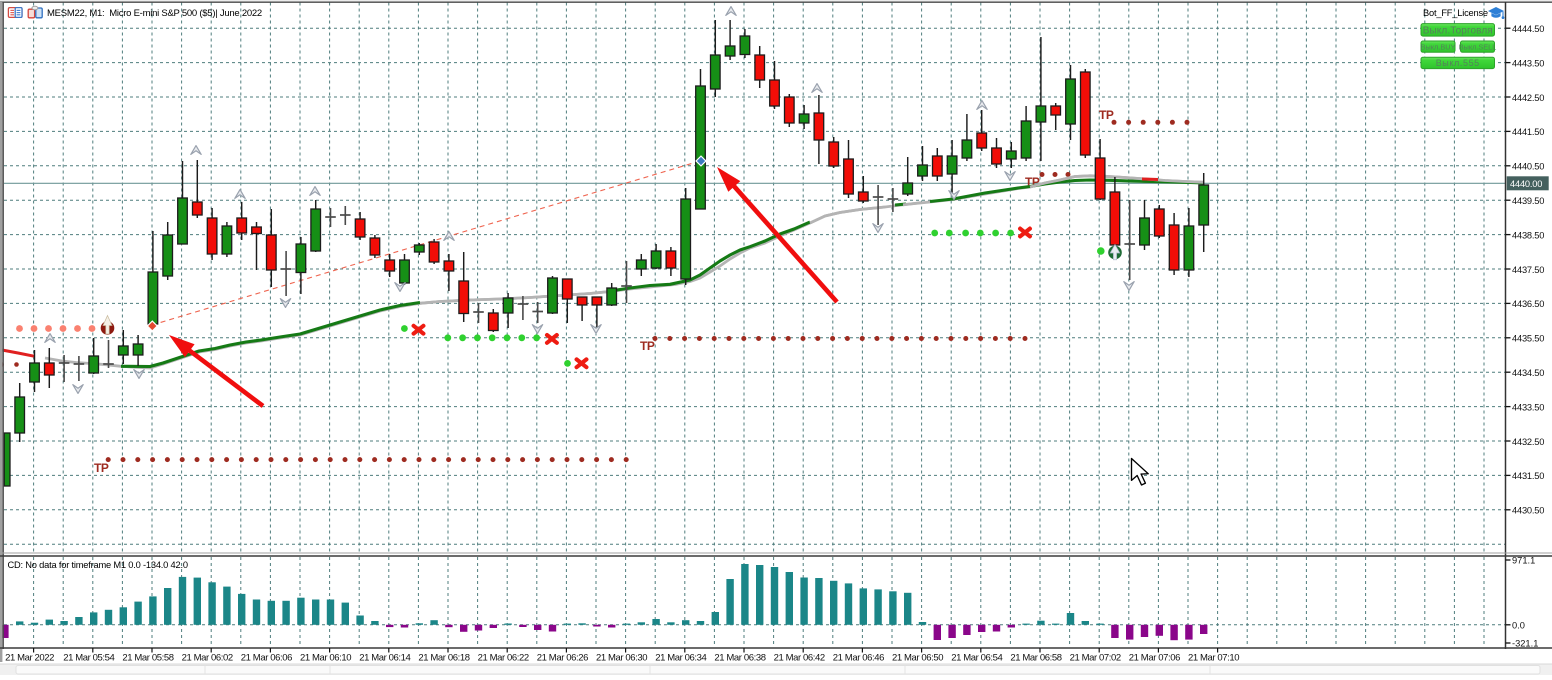  What do you see at coordinates (562, 658) in the screenshot?
I see `svg-text: 21 Mar 06:26` at bounding box center [562, 658].